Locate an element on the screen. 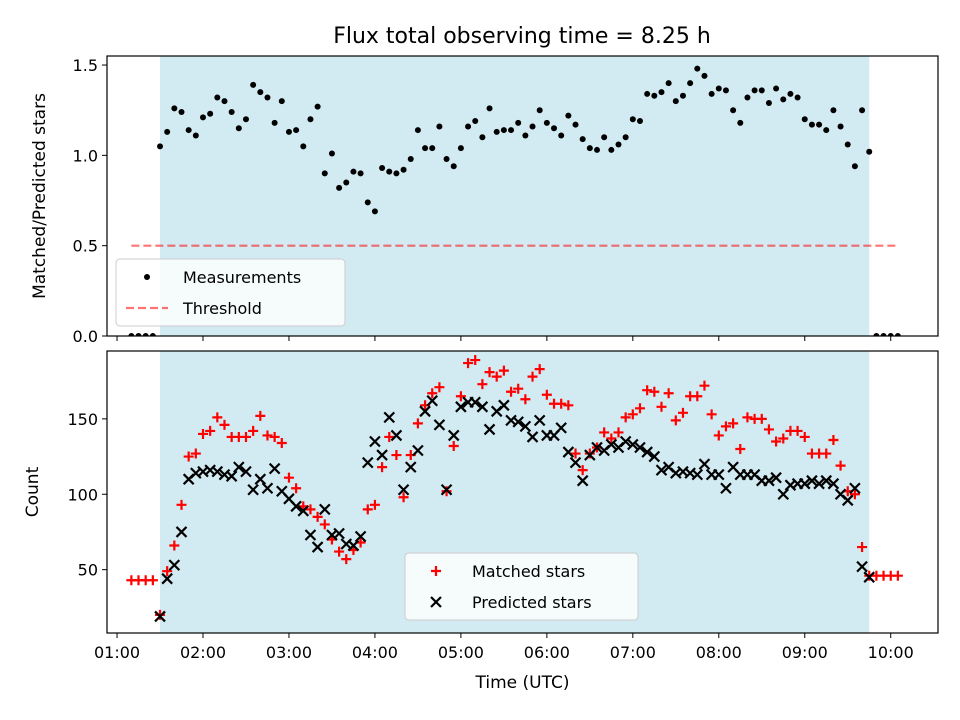 The width and height of the screenshot is (960, 720). x-tick-label: 06:00 is located at coordinates (547, 652).